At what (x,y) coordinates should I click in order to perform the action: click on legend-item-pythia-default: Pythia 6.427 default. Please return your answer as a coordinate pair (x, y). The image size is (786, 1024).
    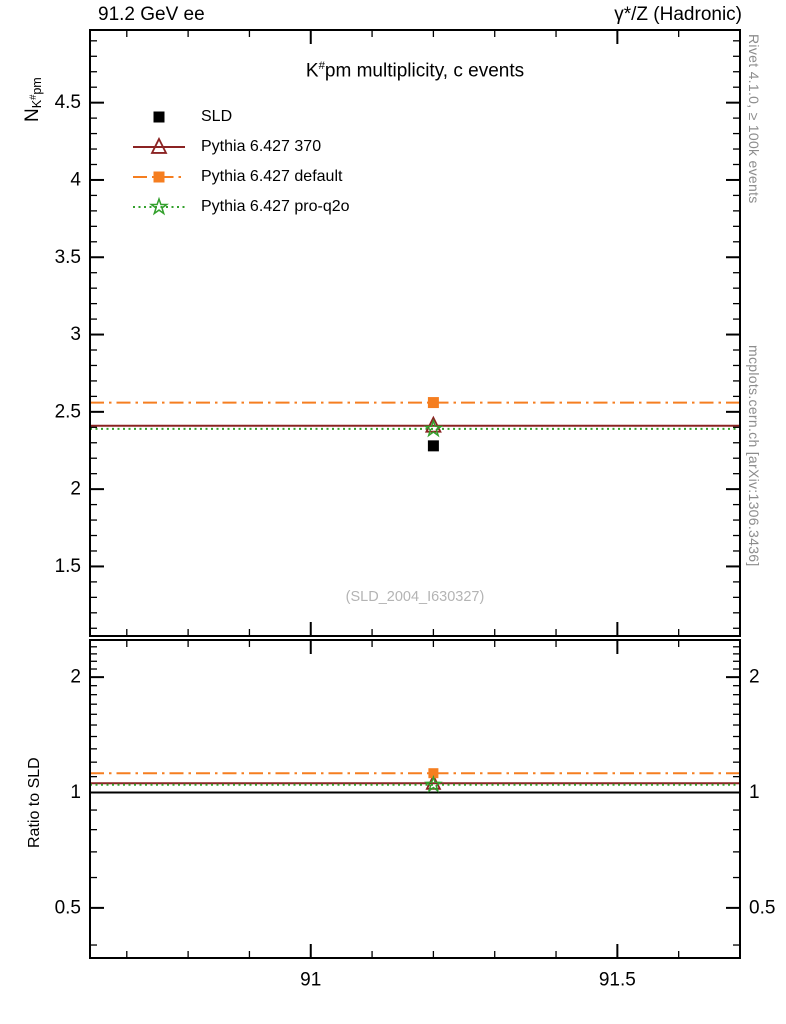
    Looking at the image, I should click on (240, 177).